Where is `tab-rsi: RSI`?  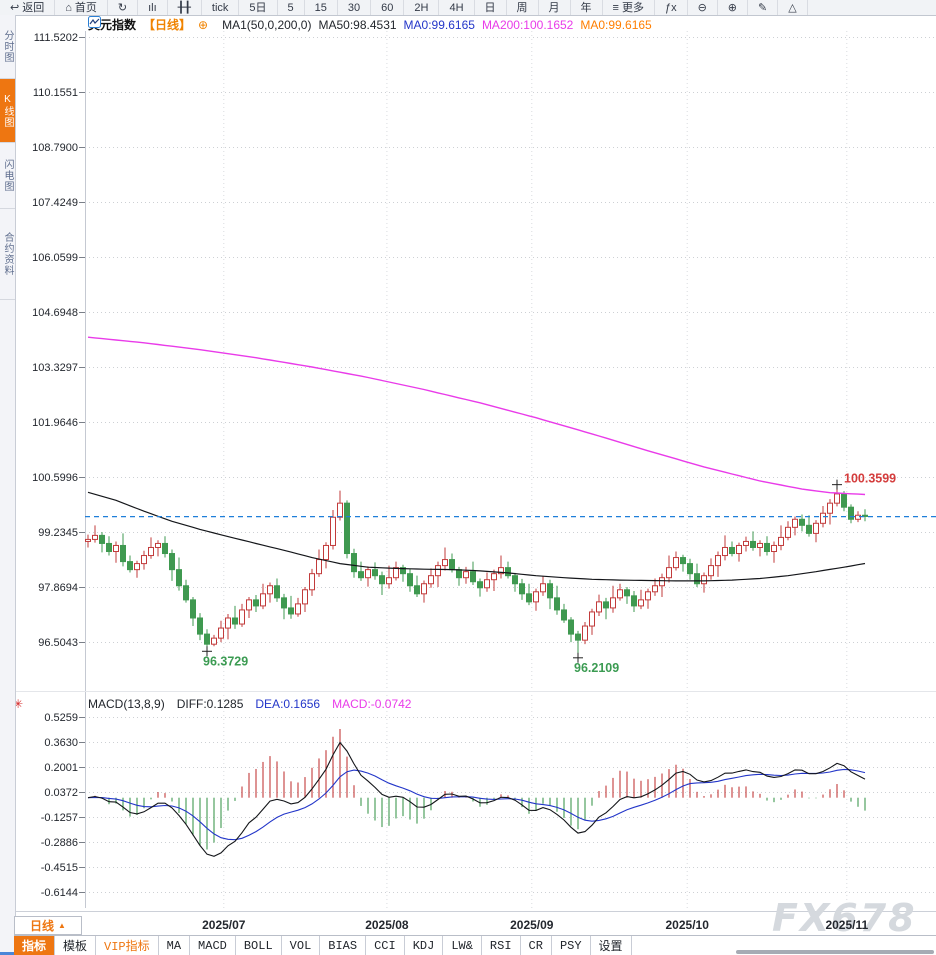
tab-rsi: RSI is located at coordinates (501, 945).